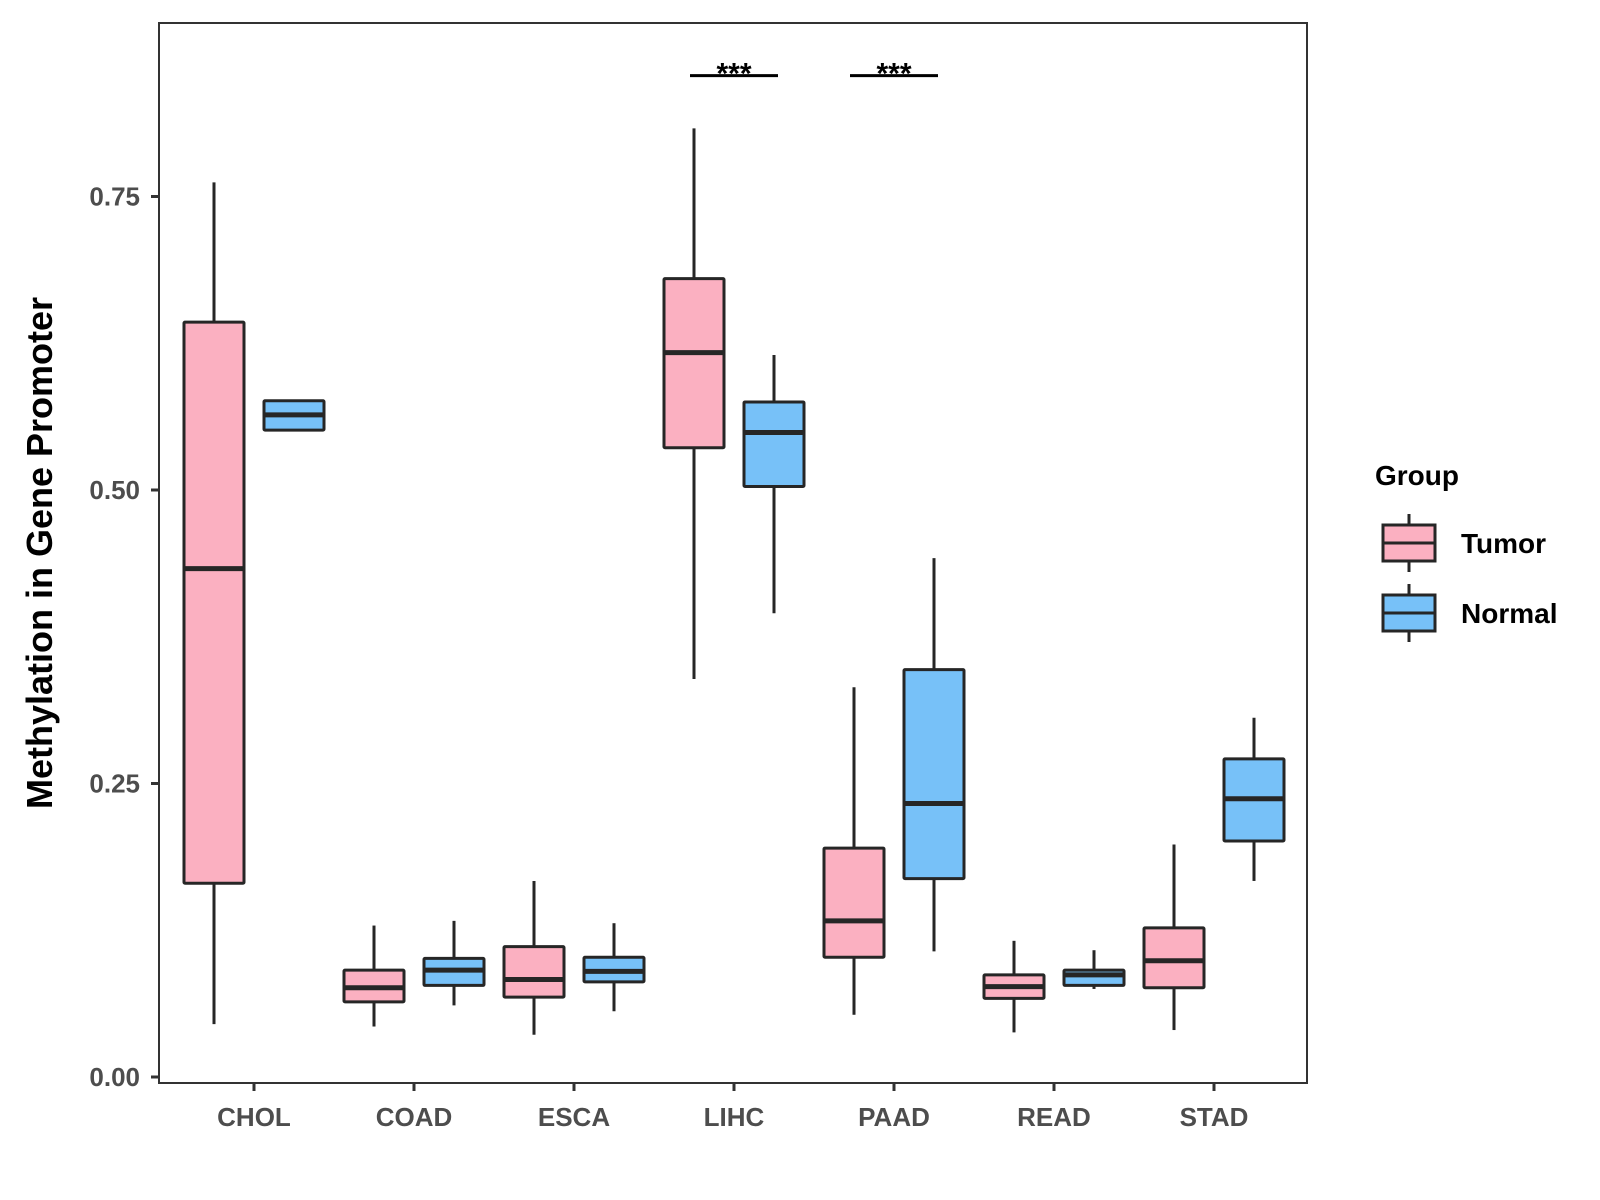 Image resolution: width=1600 pixels, height=1200 pixels. I want to click on y-tick-label: 0.00, so click(114, 1077).